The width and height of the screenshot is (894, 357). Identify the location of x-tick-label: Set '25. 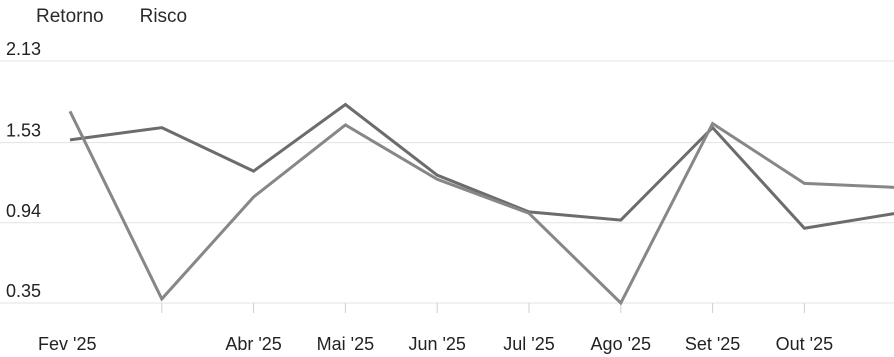
(712, 344).